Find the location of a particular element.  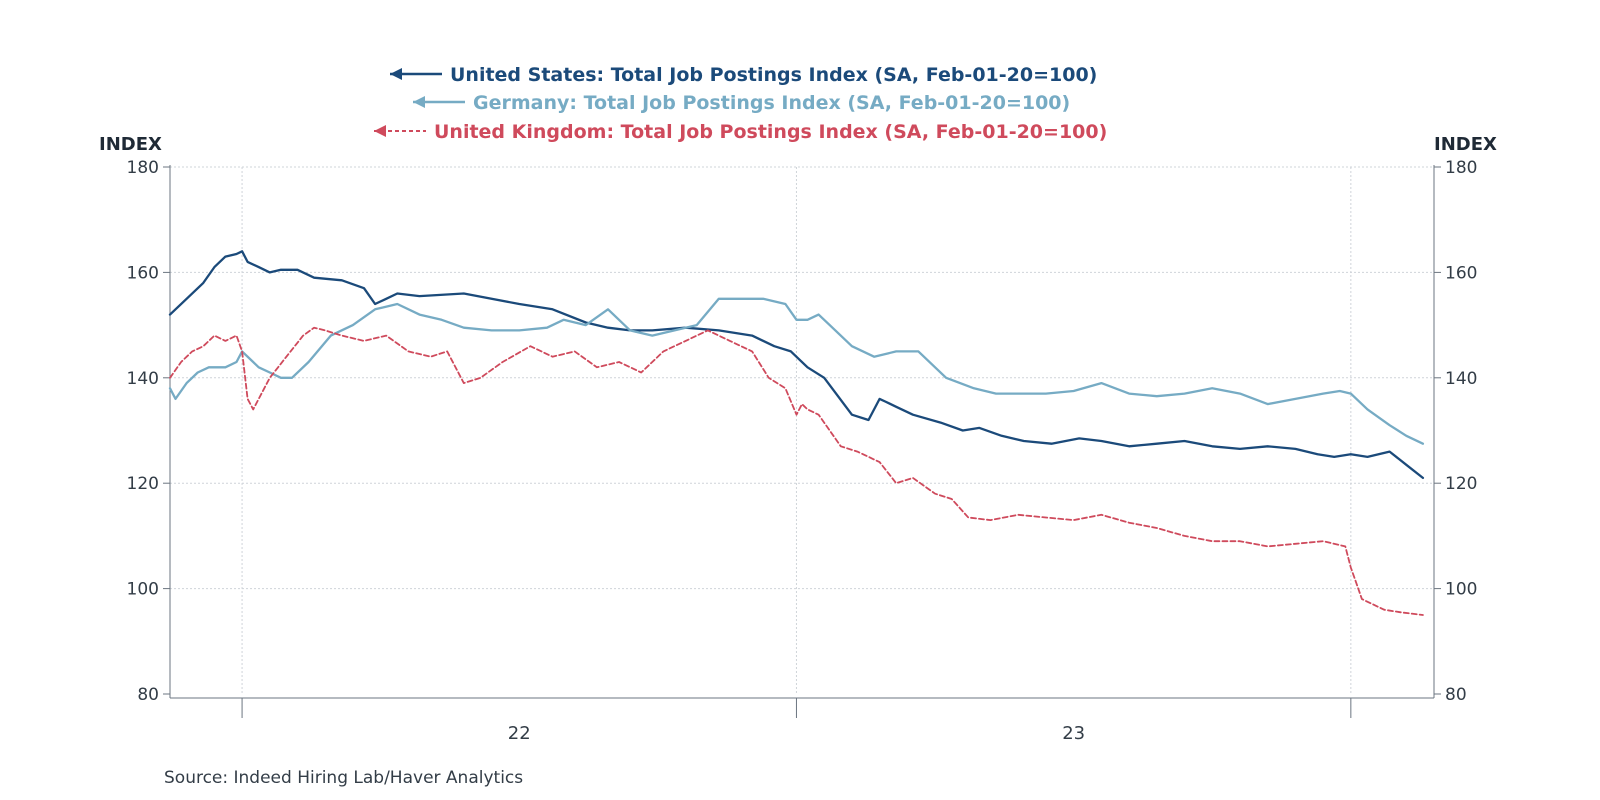

y-tick-label-right-120: 120 is located at coordinates (1461, 484).